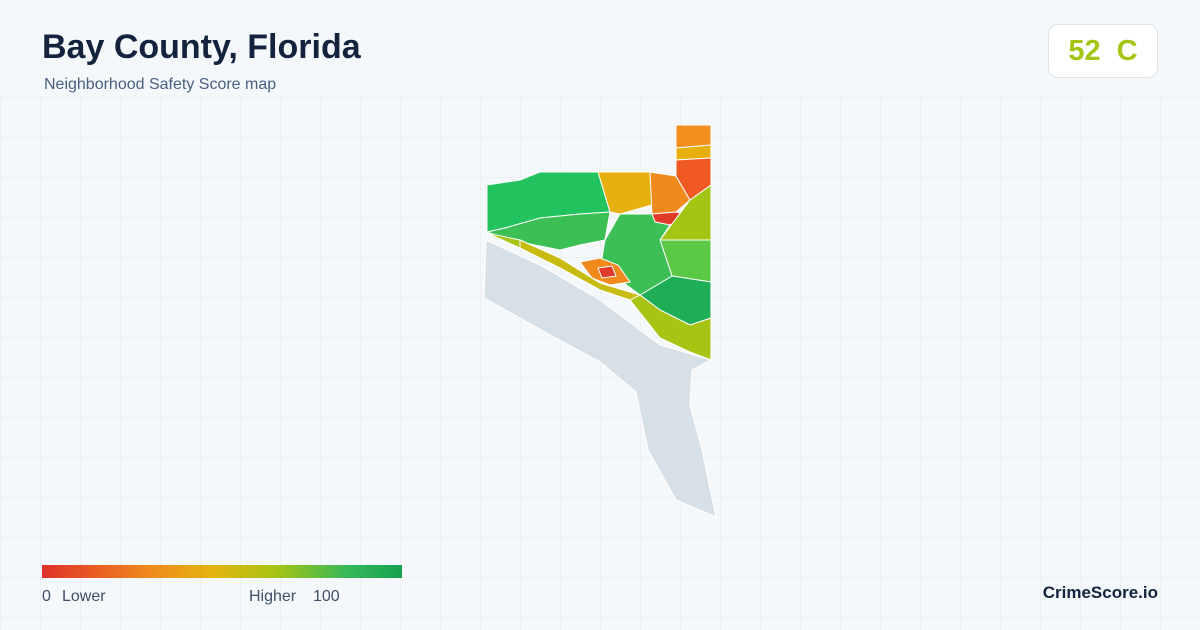 The height and width of the screenshot is (630, 1200). Describe the element at coordinates (46, 596) in the screenshot. I see `legend-min: 0` at that location.